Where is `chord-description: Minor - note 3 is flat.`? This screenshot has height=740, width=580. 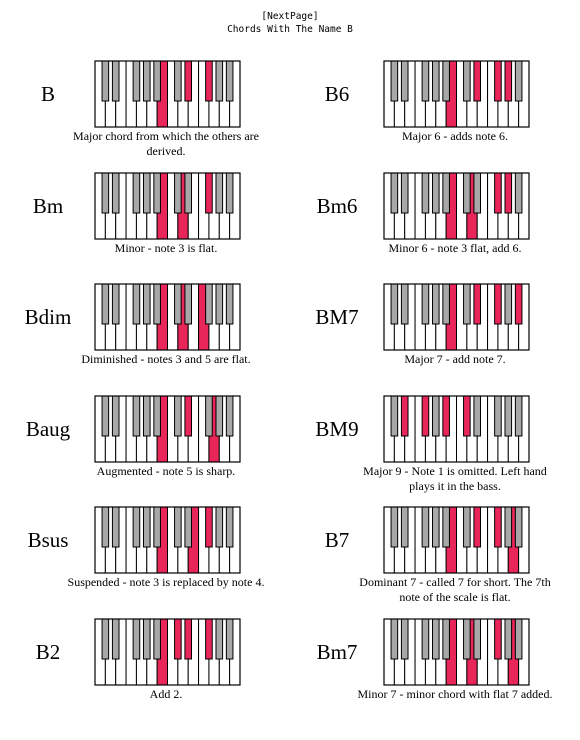
chord-description: Minor - note 3 is flat. is located at coordinates (166, 247).